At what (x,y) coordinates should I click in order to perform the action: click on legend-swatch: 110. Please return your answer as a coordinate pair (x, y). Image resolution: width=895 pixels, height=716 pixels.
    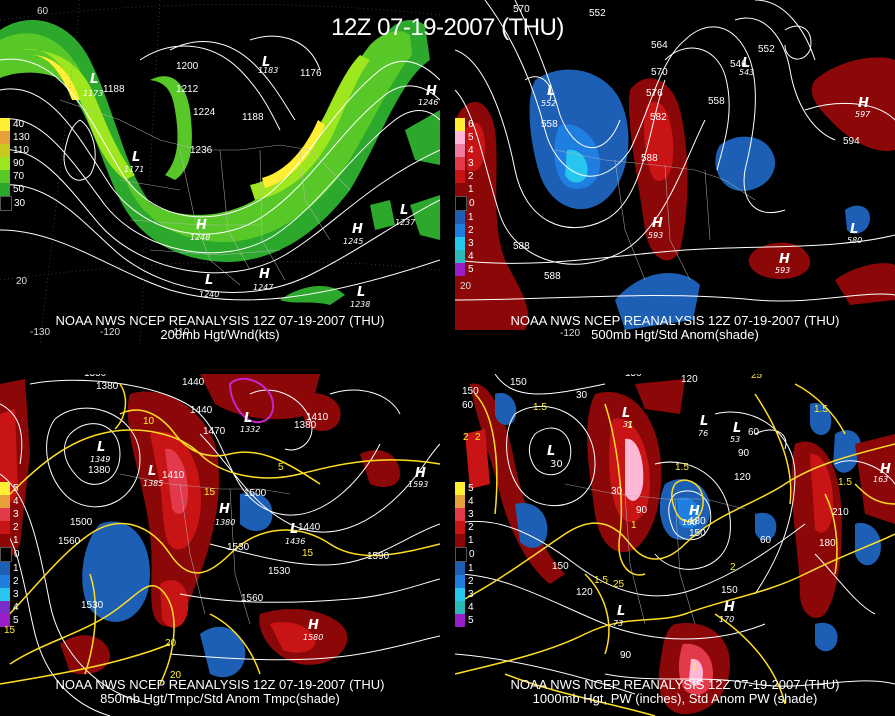
    Looking at the image, I should click on (14, 150).